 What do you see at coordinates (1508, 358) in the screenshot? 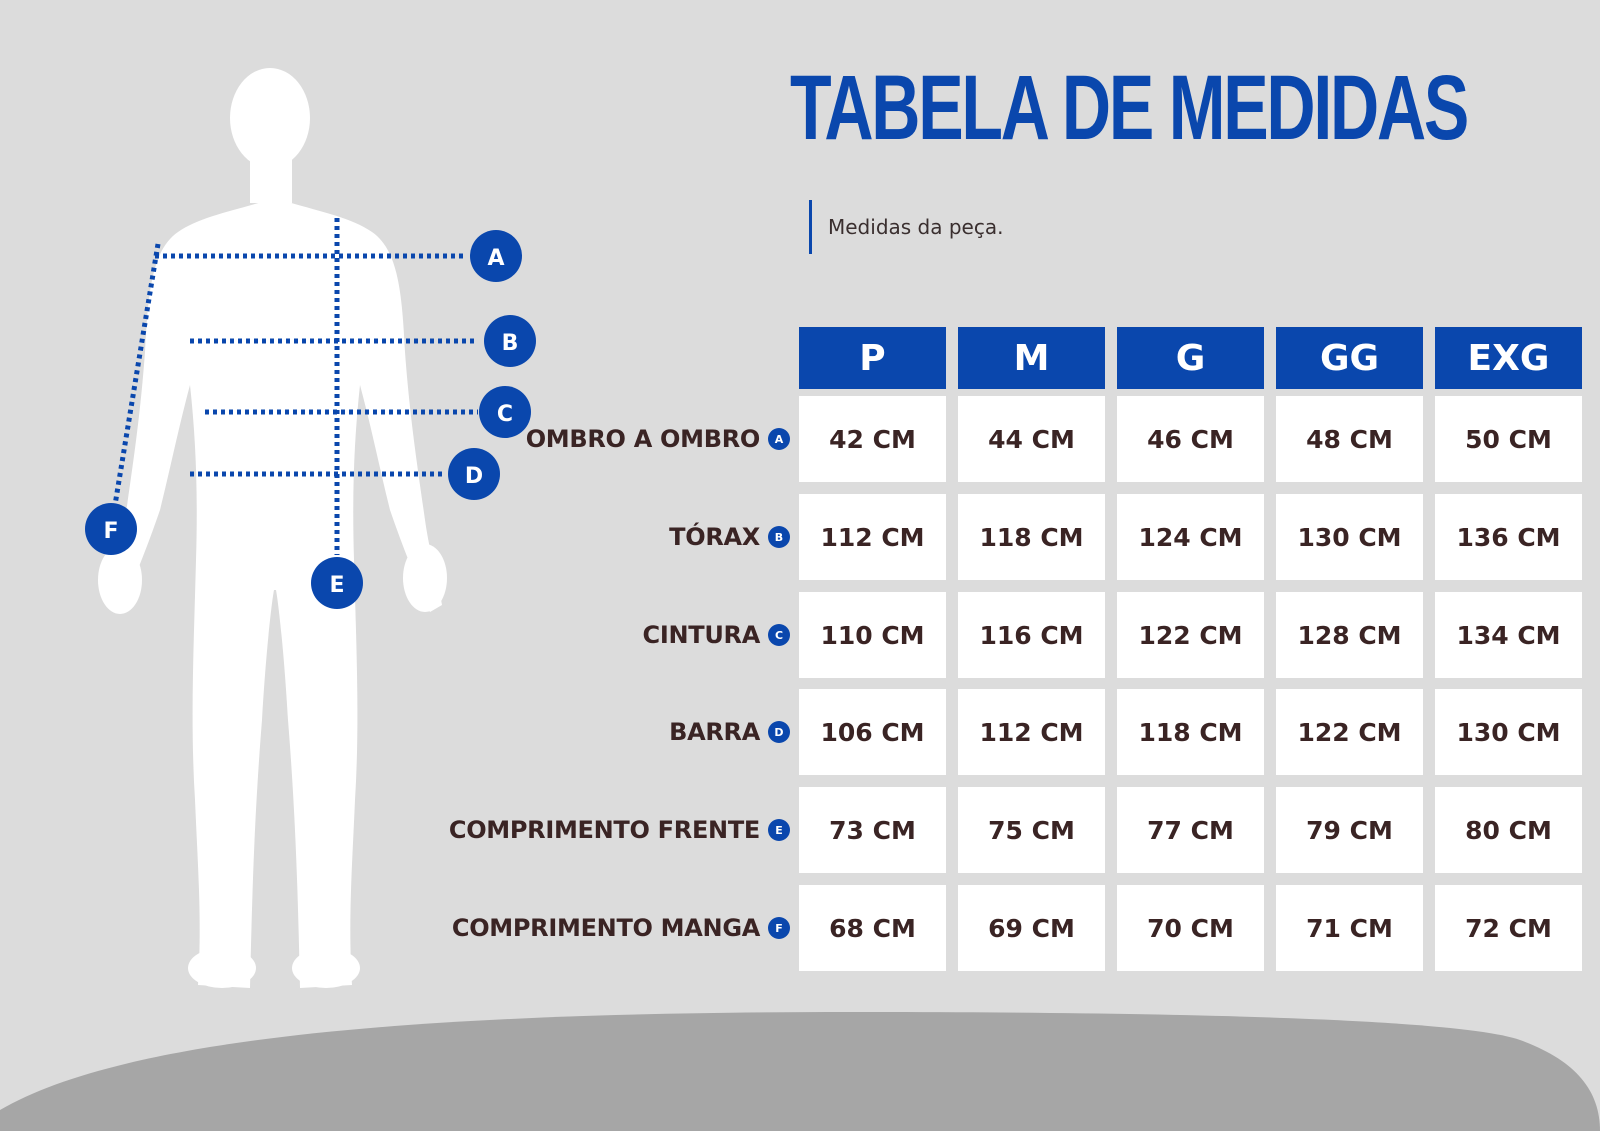
I see `header-size-exg: EXG` at bounding box center [1508, 358].